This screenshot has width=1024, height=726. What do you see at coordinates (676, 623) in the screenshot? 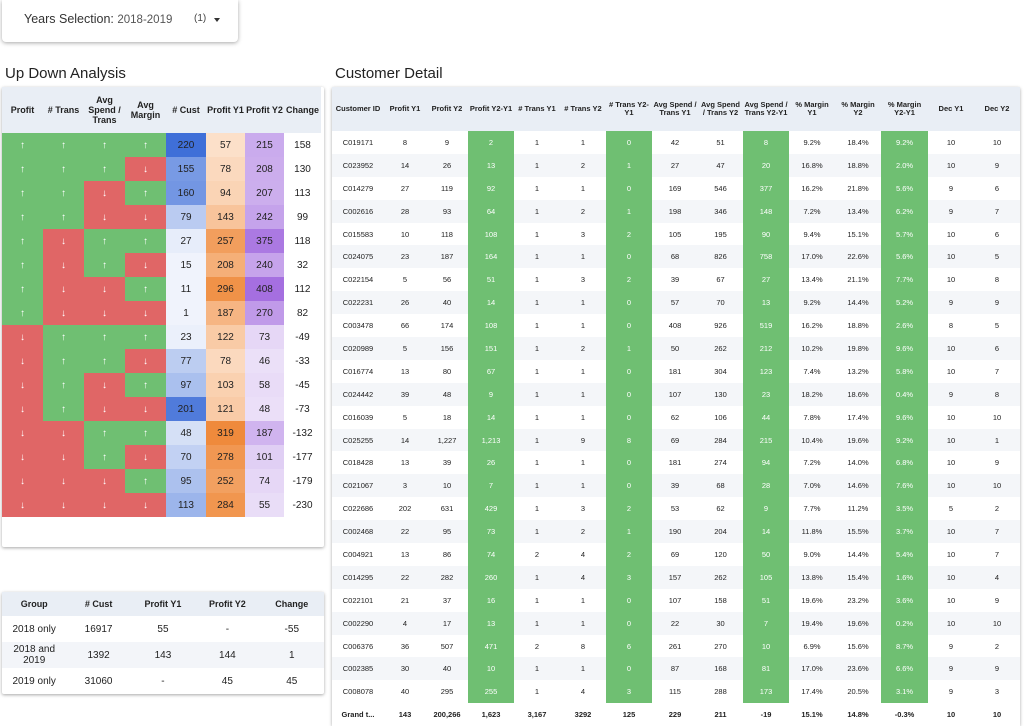
I see `customer-row: C002290 4 17 13 1 1 0 22 30 7 19.4% 19.6% 0.2% 10 10` at bounding box center [676, 623].